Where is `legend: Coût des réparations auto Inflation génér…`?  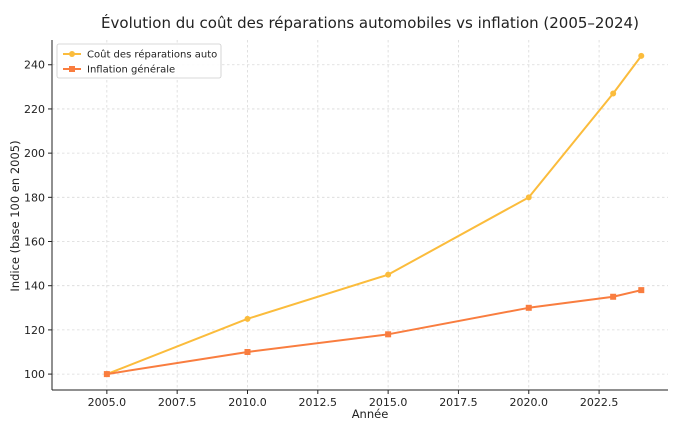
legend: Coût des réparations auto Inflation génér… is located at coordinates (139, 61).